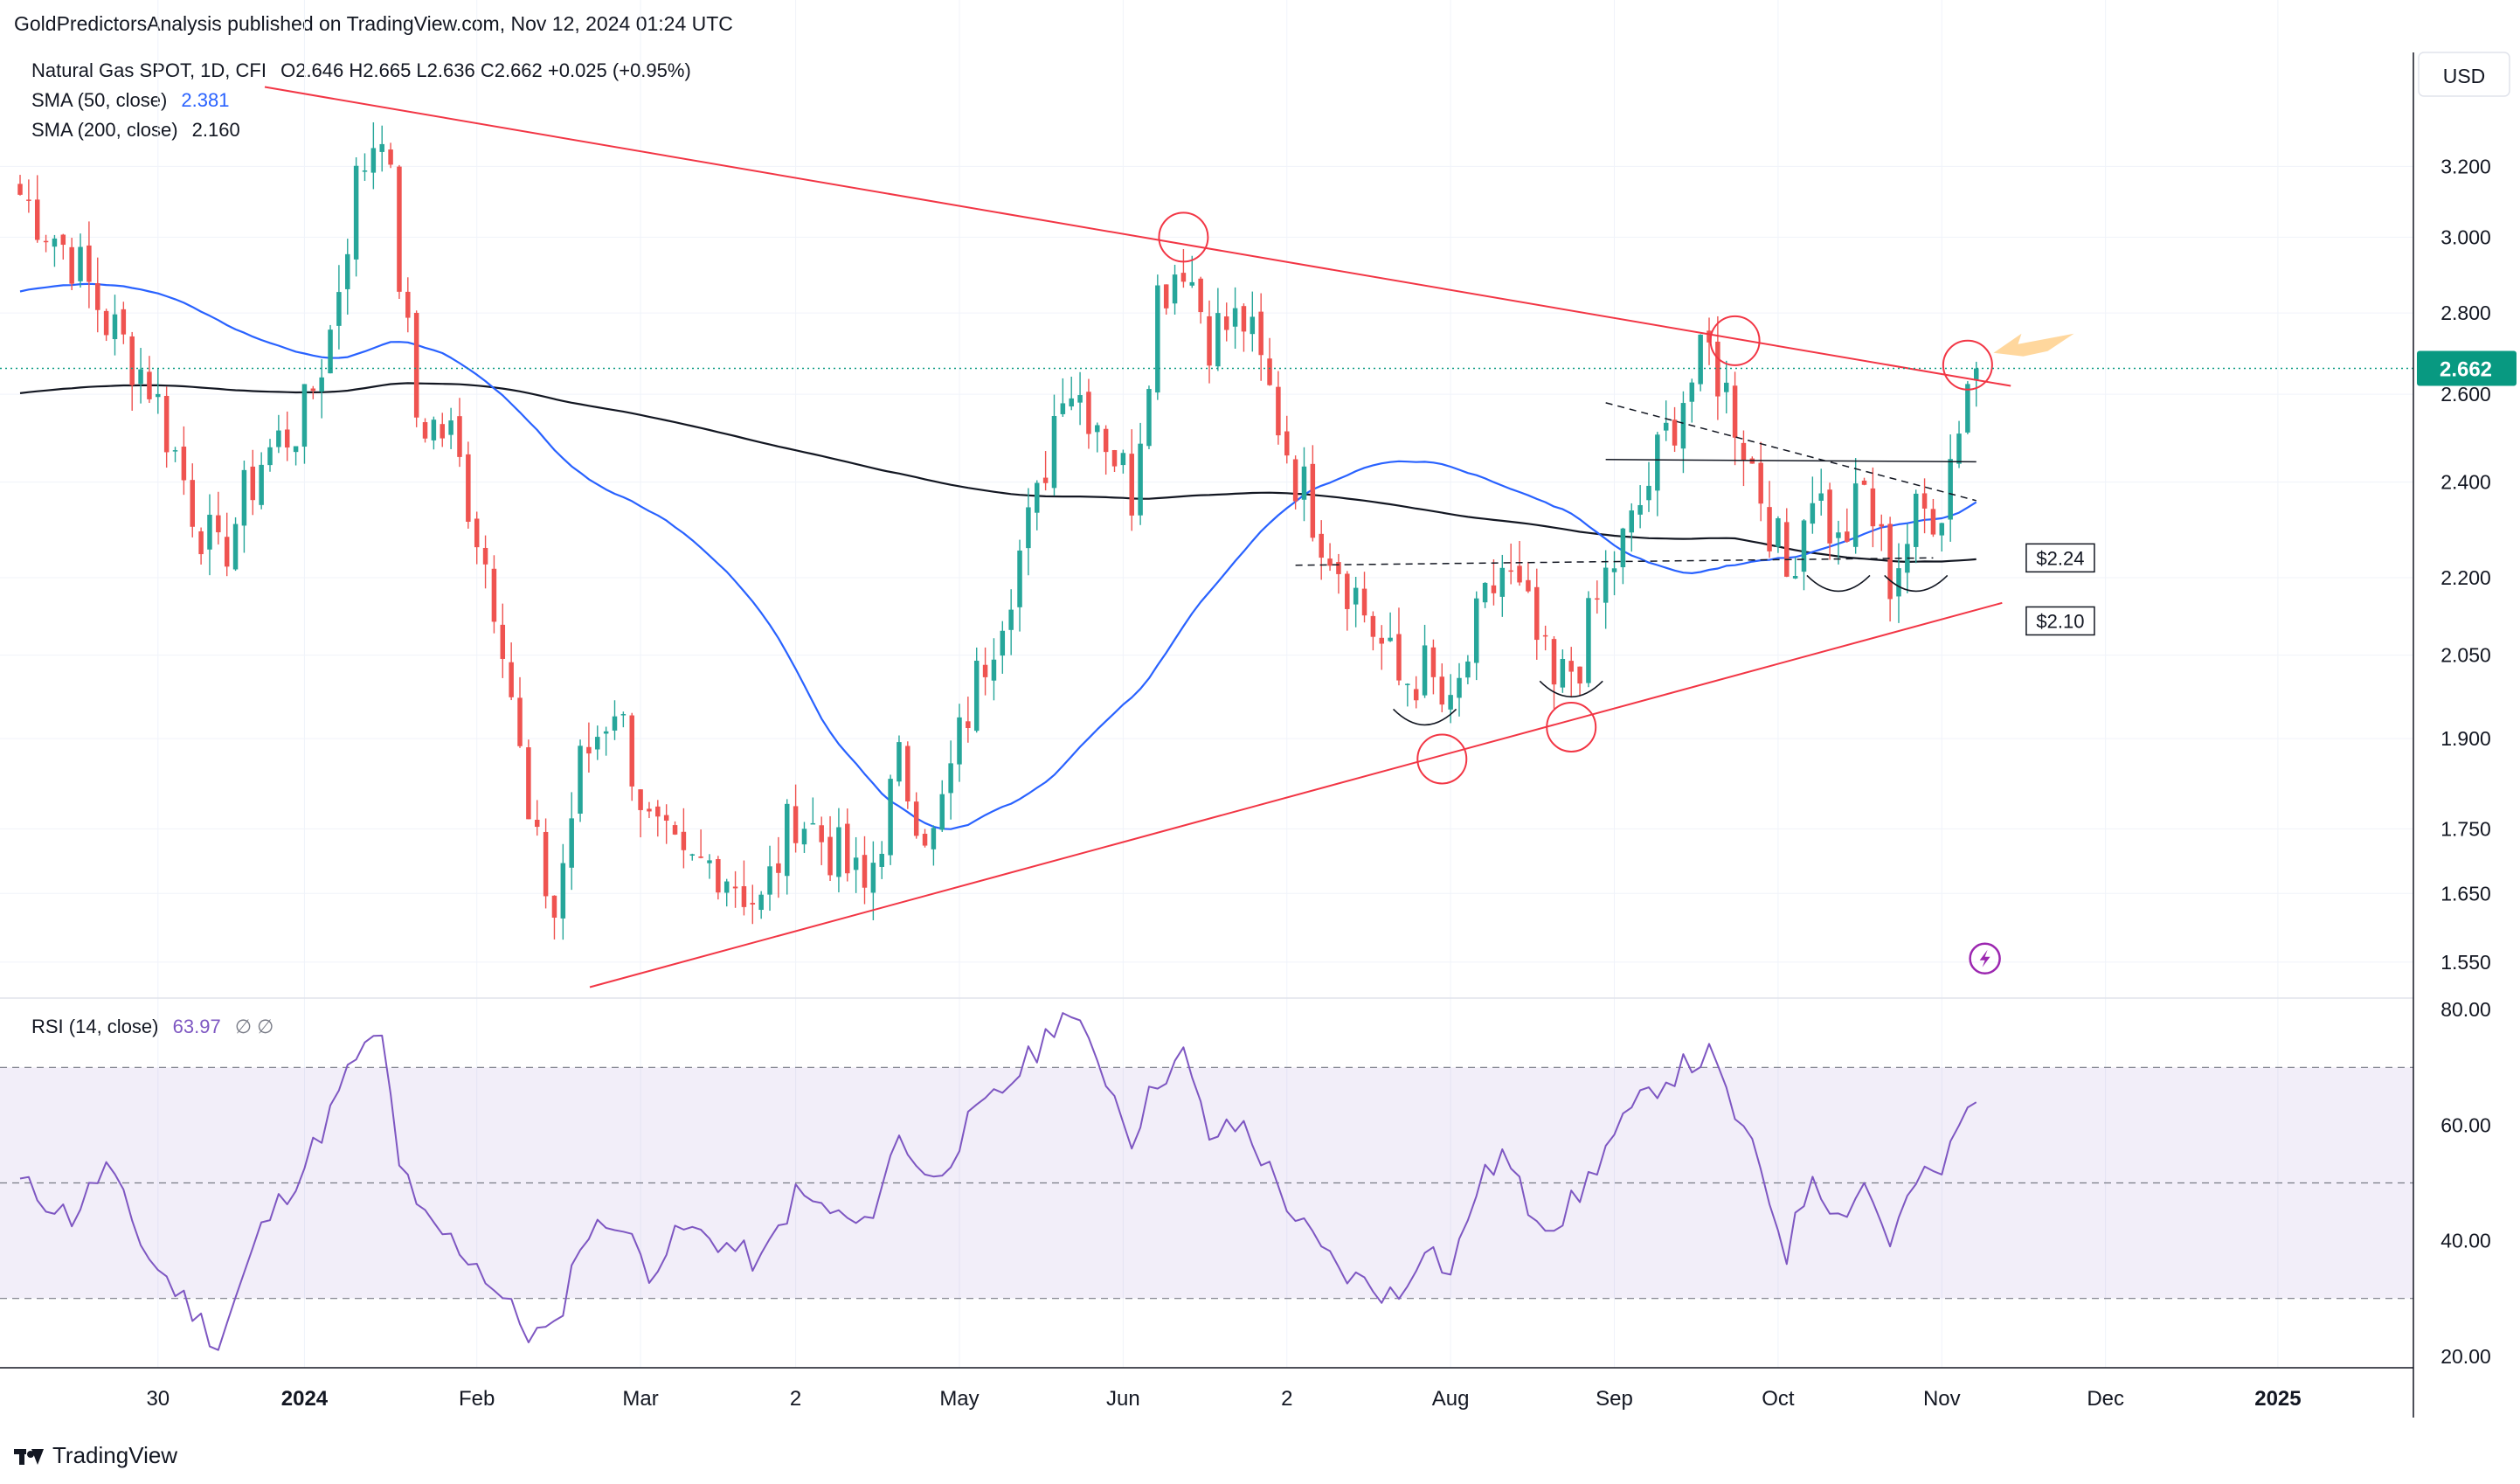 This screenshot has height=1484, width=2520. What do you see at coordinates (95, 1455) in the screenshot?
I see `tradingview-logo: TradingView` at bounding box center [95, 1455].